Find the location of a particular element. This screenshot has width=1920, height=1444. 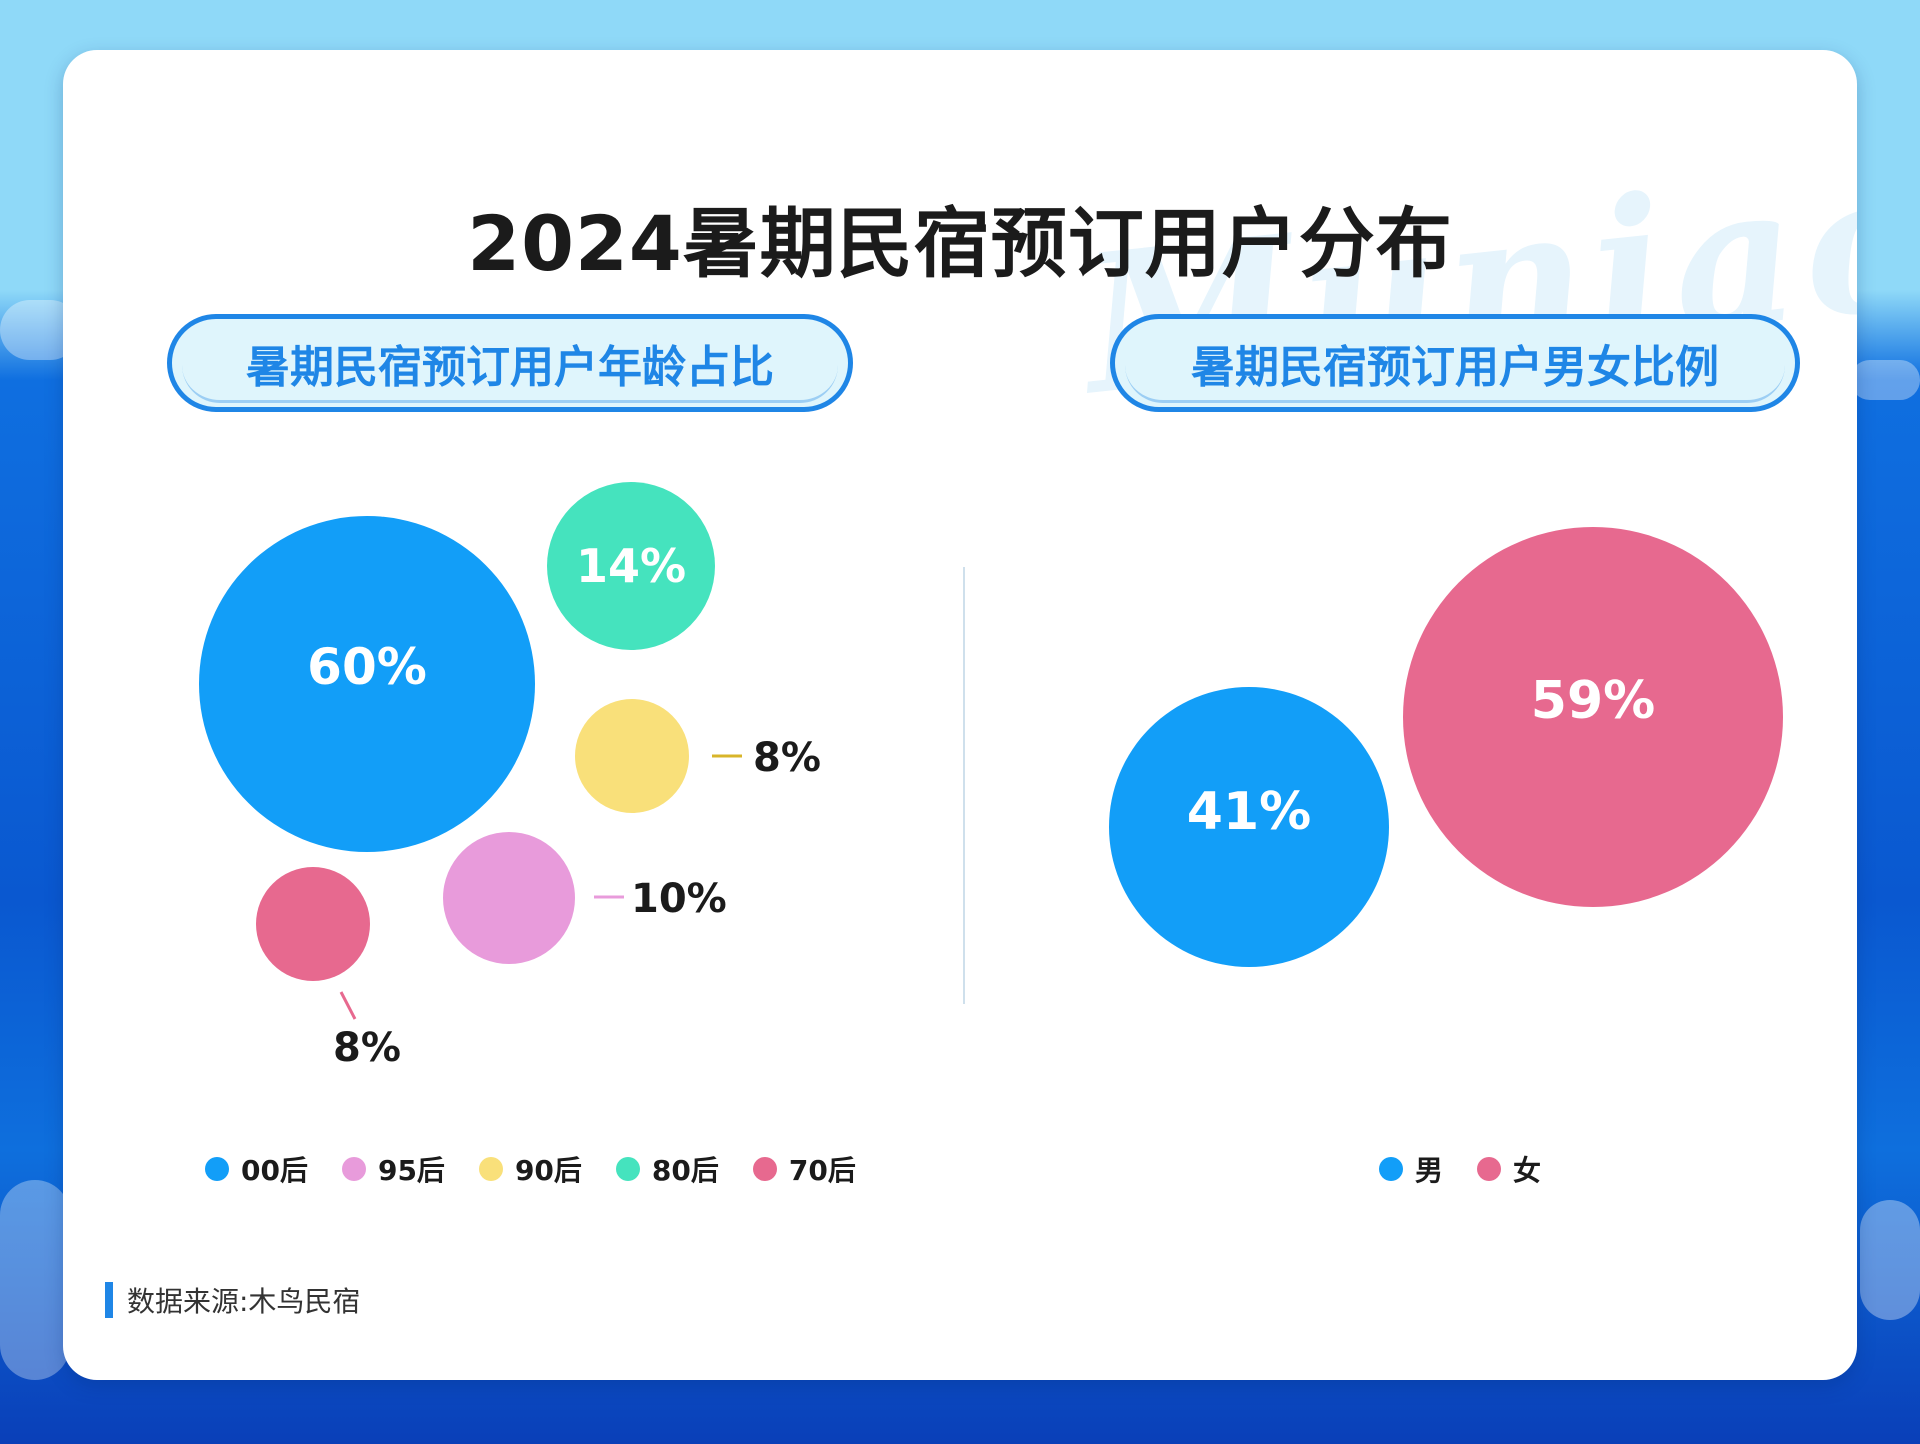

bubble-male is located at coordinates (1249, 827).